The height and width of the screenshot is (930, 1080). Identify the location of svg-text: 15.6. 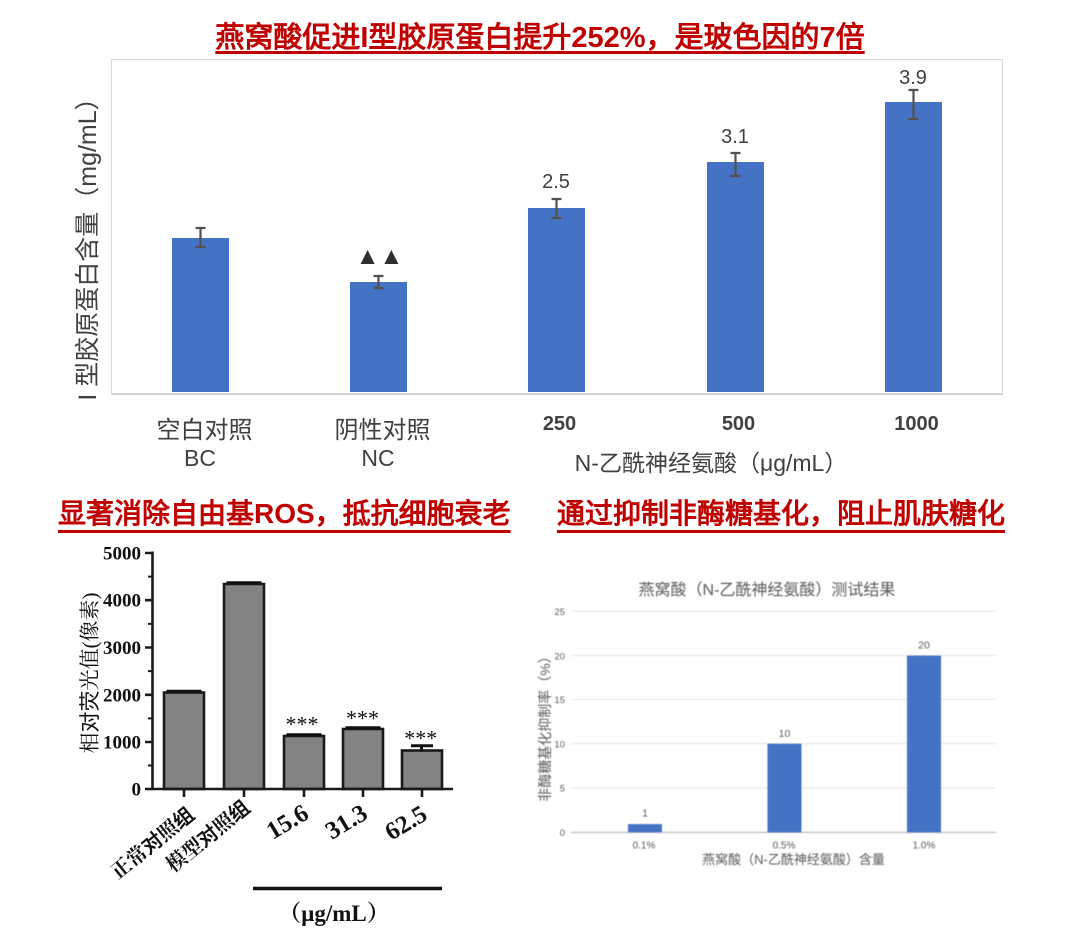
(287, 822).